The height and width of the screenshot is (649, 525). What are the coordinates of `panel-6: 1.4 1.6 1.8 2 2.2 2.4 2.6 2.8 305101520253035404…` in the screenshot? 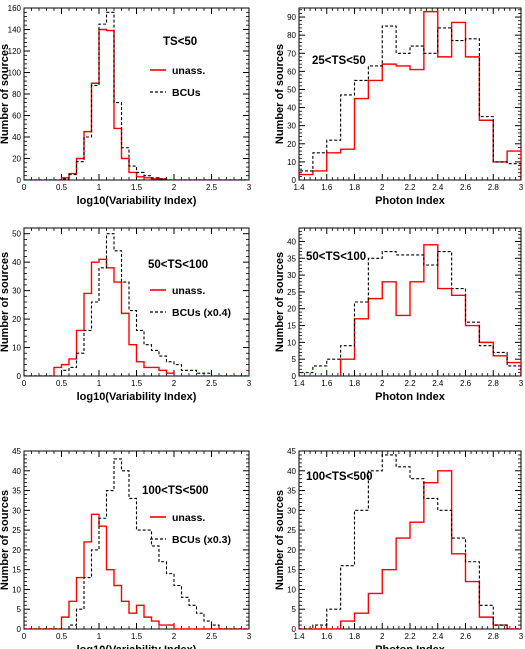 It's located at (399, 548).